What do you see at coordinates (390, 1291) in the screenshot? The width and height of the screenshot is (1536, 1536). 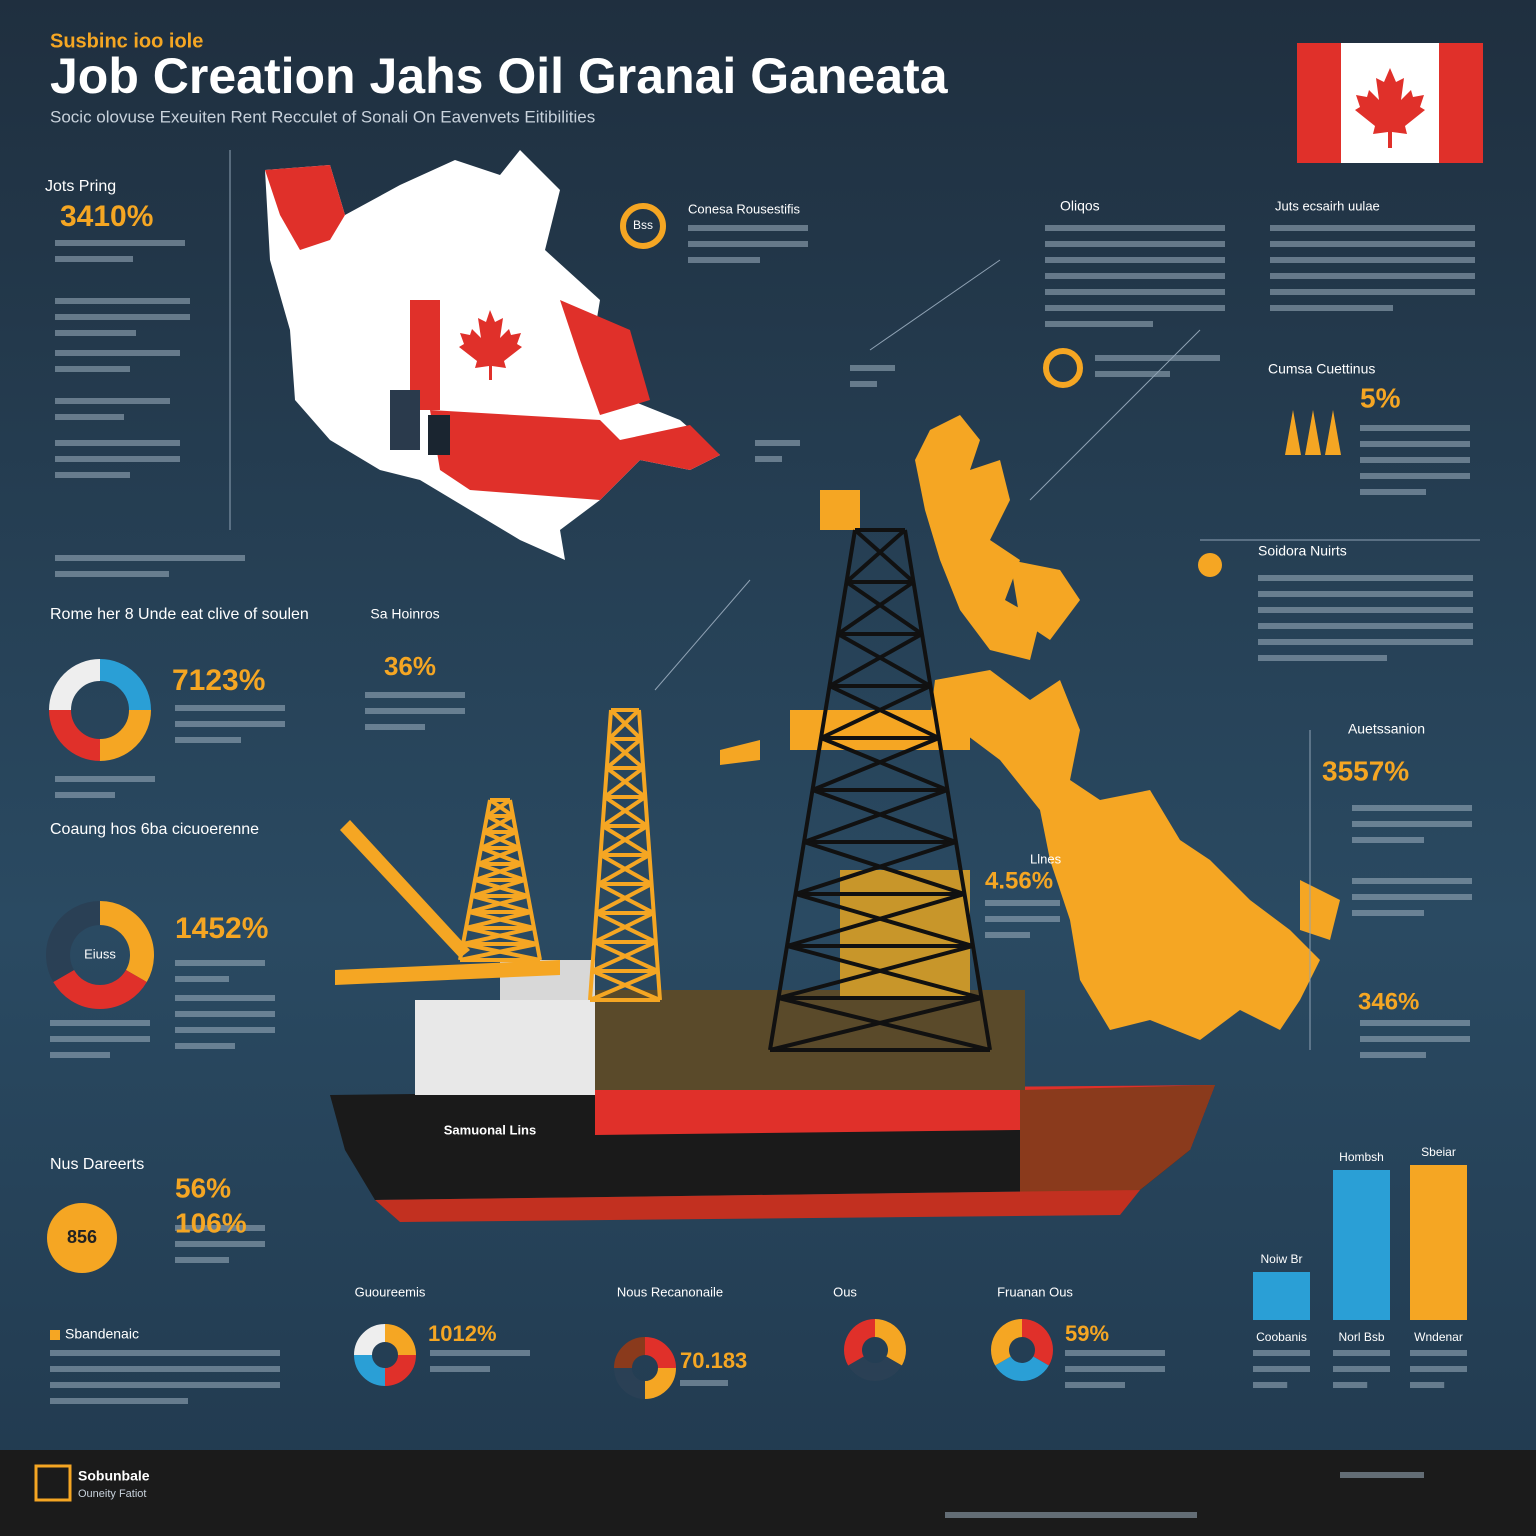 I see `label: Guoureemis` at bounding box center [390, 1291].